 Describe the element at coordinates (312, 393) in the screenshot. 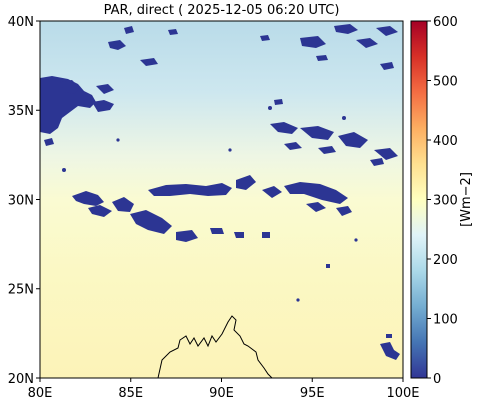

I see `x-tick-label: 95E` at that location.